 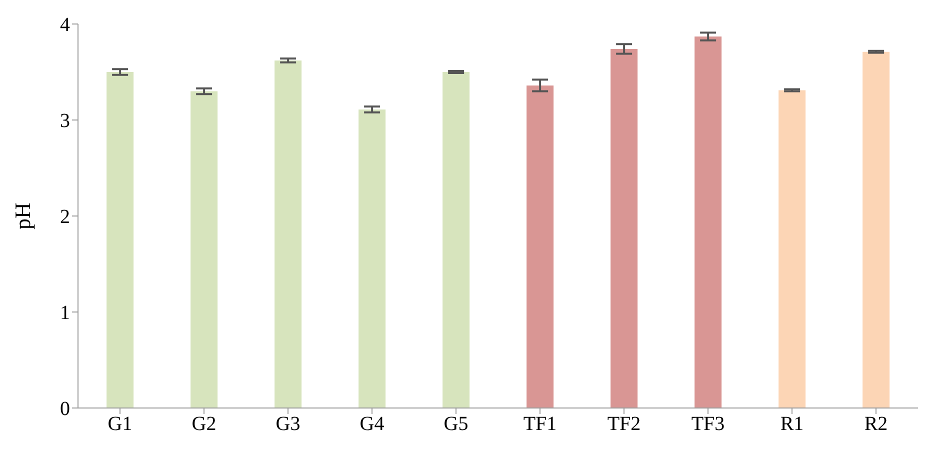 What do you see at coordinates (456, 424) in the screenshot?
I see `x-tick-label: G5` at bounding box center [456, 424].